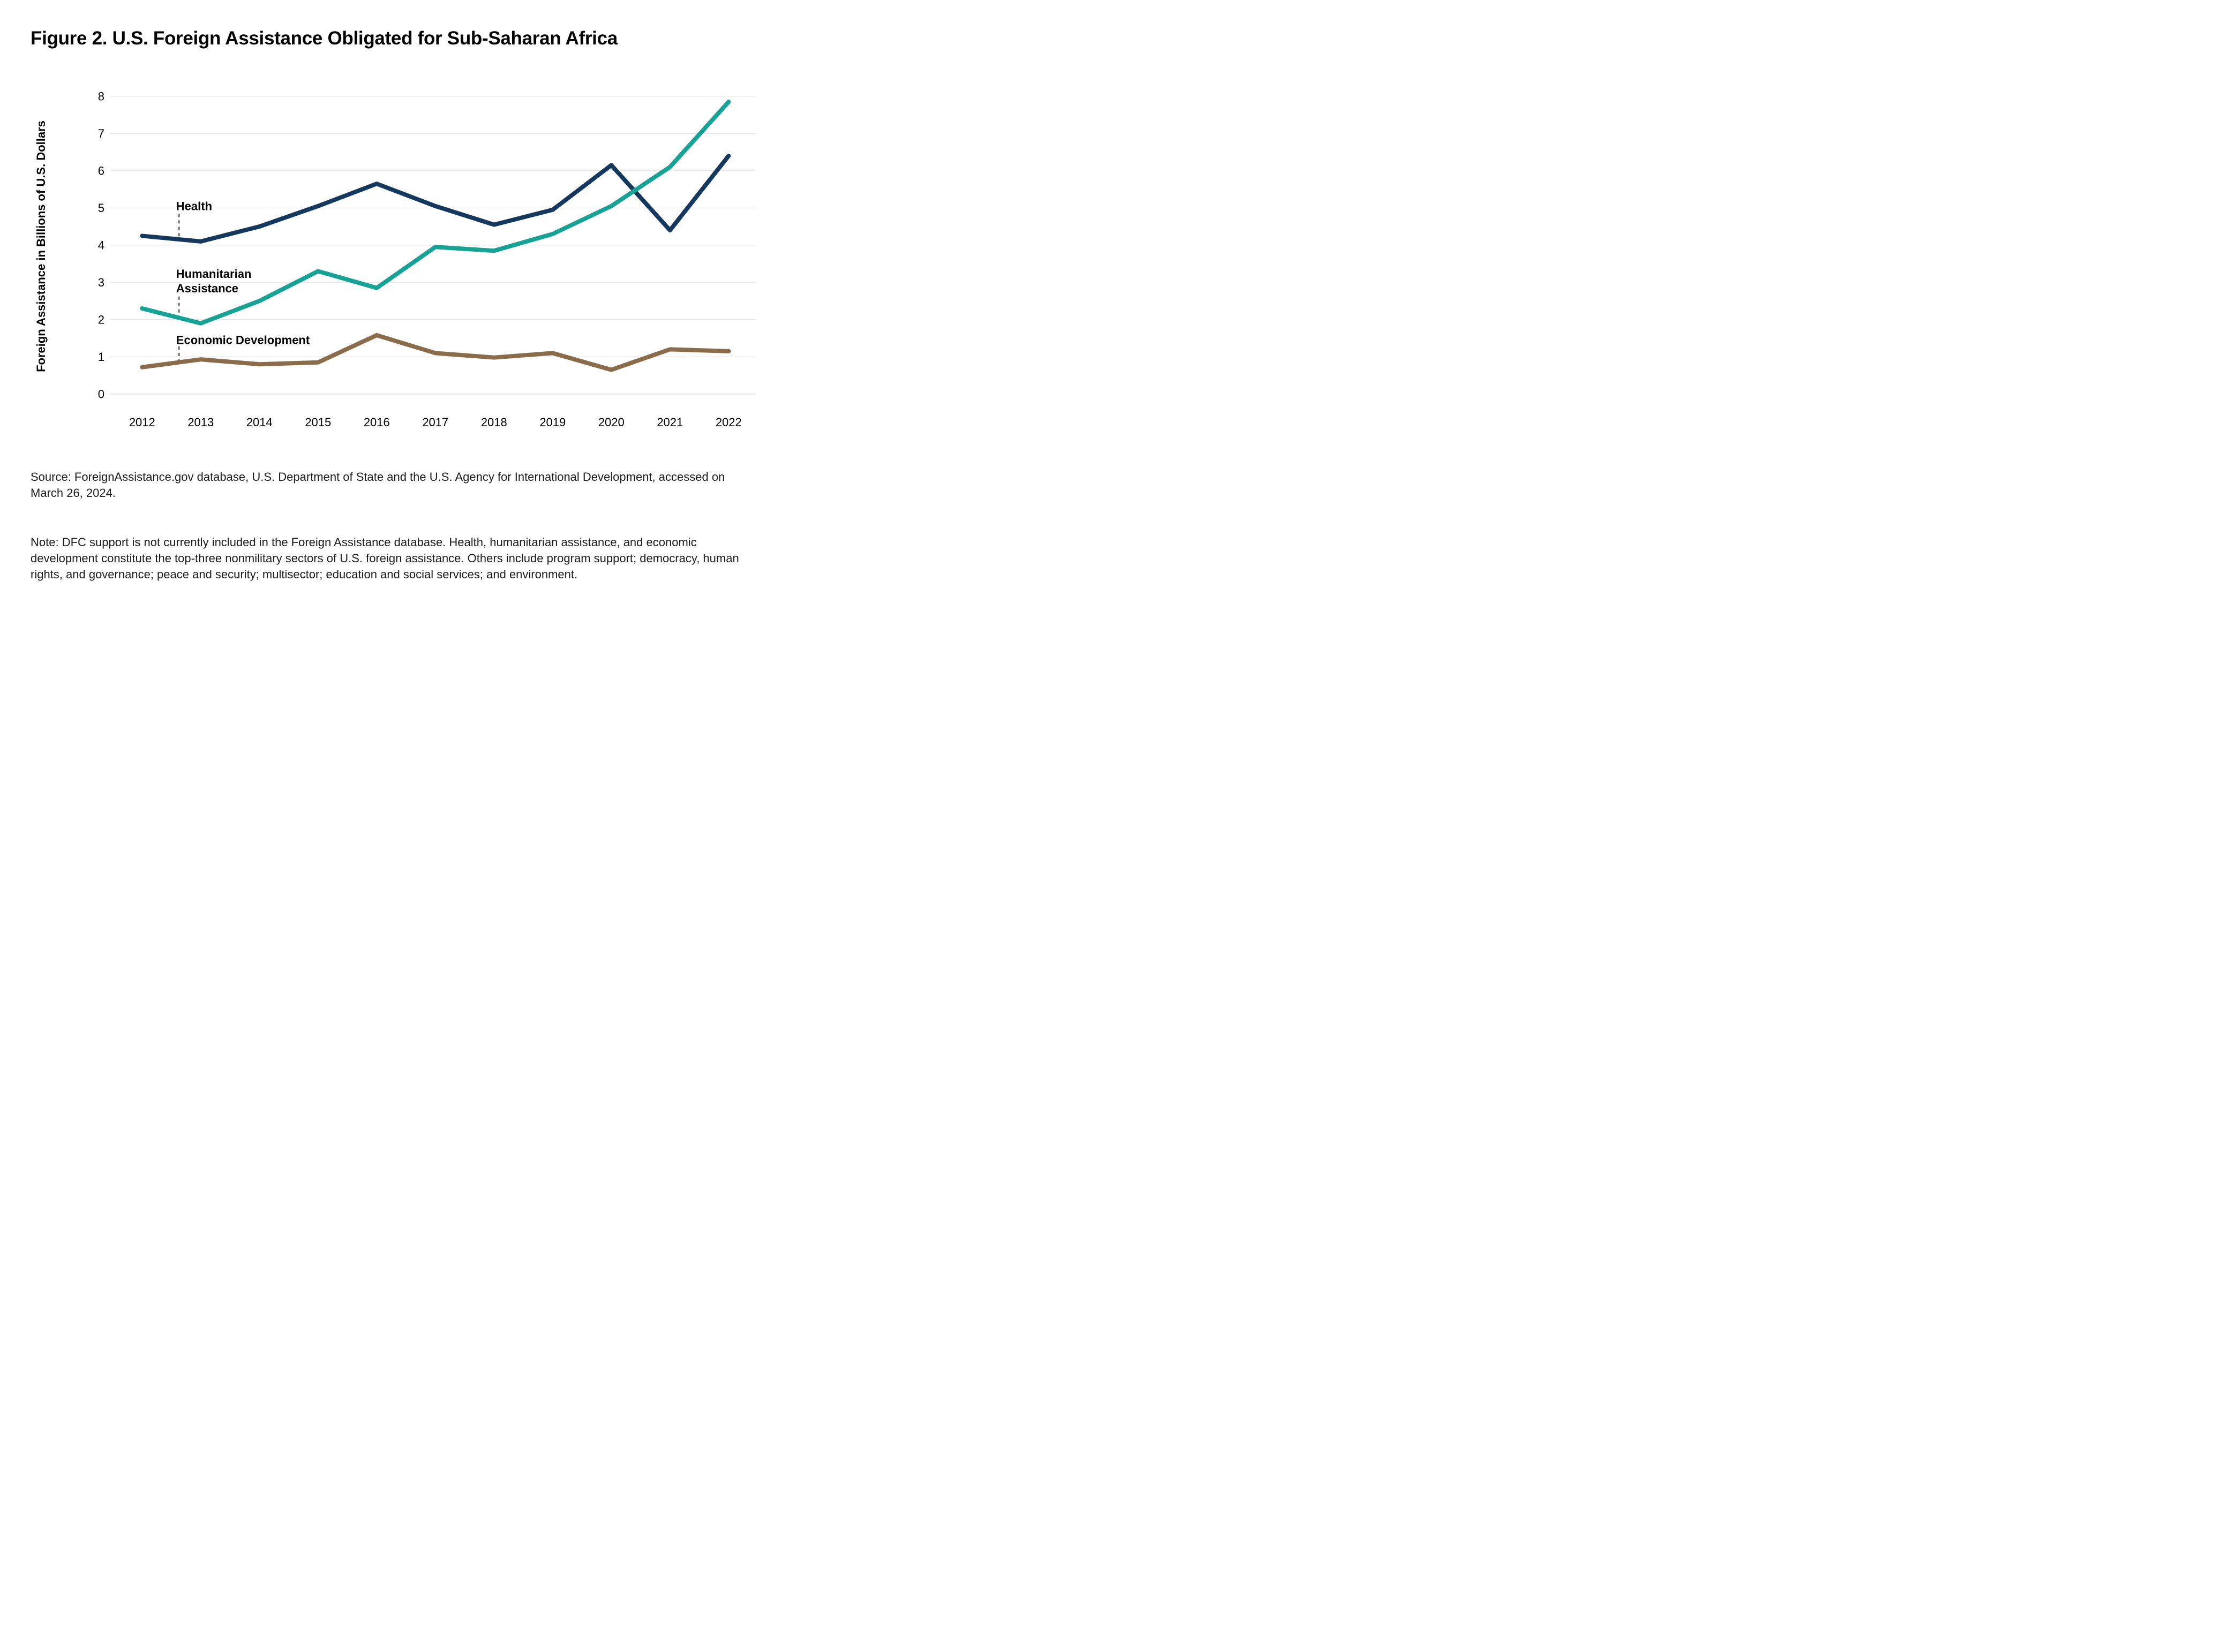 The width and height of the screenshot is (2232, 1652). Describe the element at coordinates (101, 357) in the screenshot. I see `y-tick-label: 1` at that location.